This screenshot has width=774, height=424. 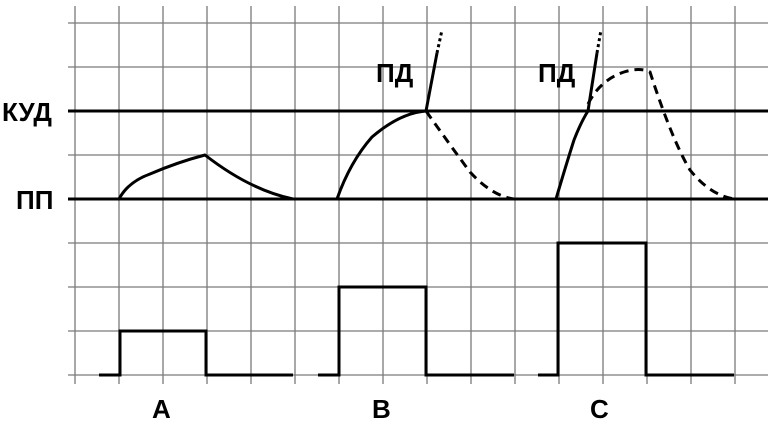 I want to click on stimulus-pulse-b, so click(x=416, y=331).